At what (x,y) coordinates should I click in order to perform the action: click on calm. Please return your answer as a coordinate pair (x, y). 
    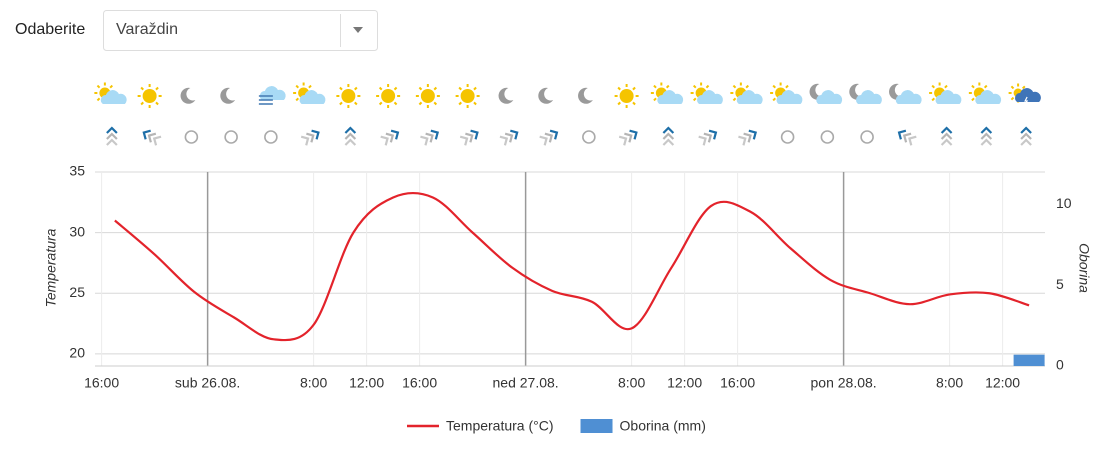
    Looking at the image, I should click on (191, 137).